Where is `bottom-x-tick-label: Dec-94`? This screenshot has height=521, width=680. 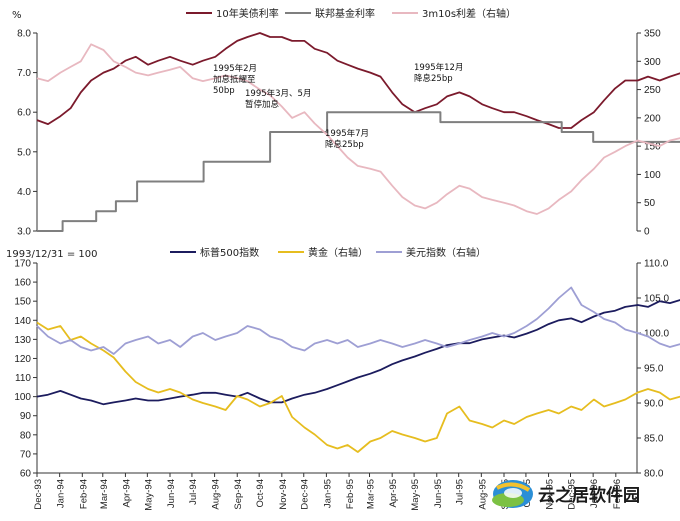 bottom-x-tick-label: Dec-94 is located at coordinates (305, 494).